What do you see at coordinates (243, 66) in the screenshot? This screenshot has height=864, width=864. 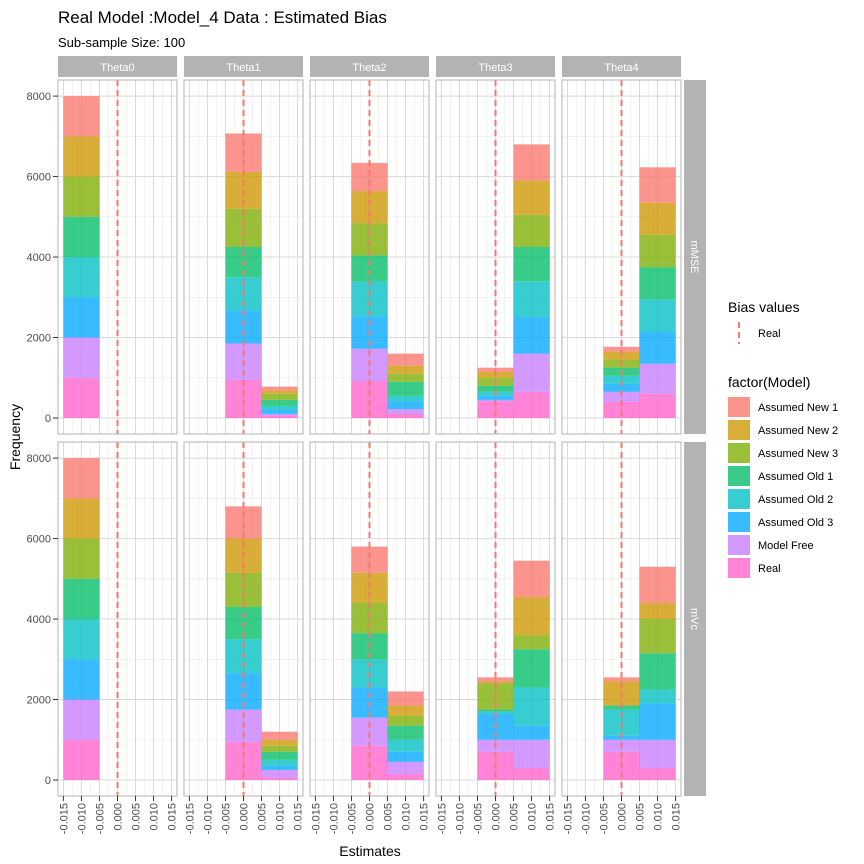 I see `facet-strip-theta1` at bounding box center [243, 66].